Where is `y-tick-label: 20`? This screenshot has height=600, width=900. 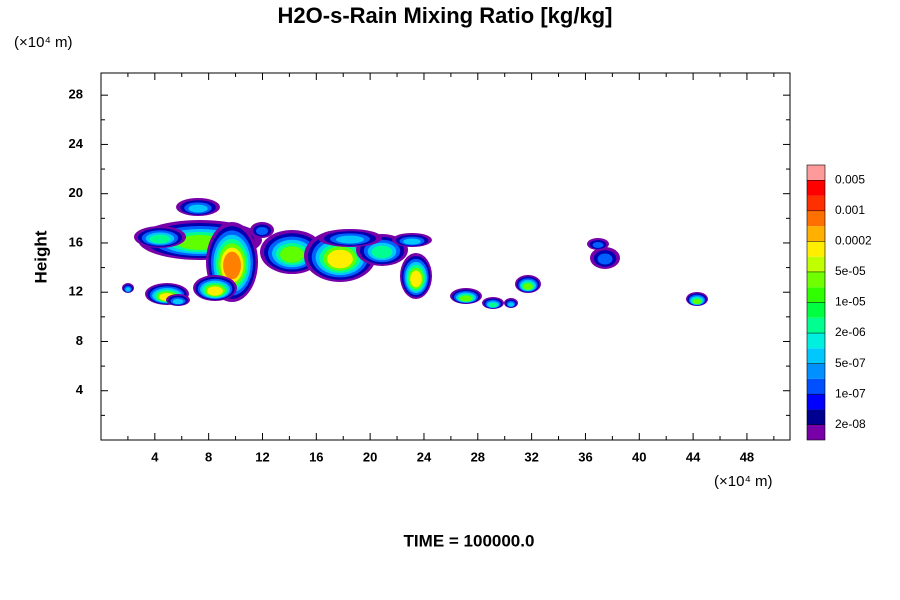
y-tick-label: 20 is located at coordinates (76, 192).